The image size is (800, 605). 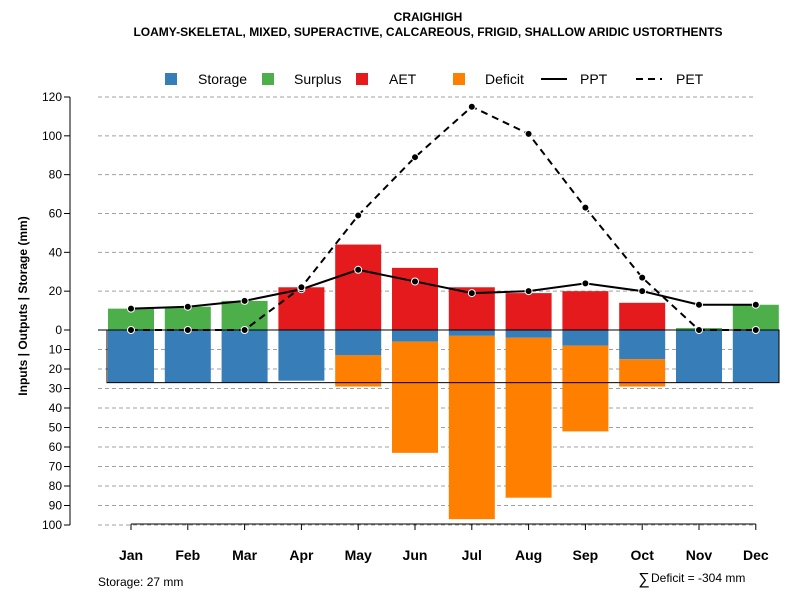 What do you see at coordinates (642, 316) in the screenshot?
I see `bar-aet-oct` at bounding box center [642, 316].